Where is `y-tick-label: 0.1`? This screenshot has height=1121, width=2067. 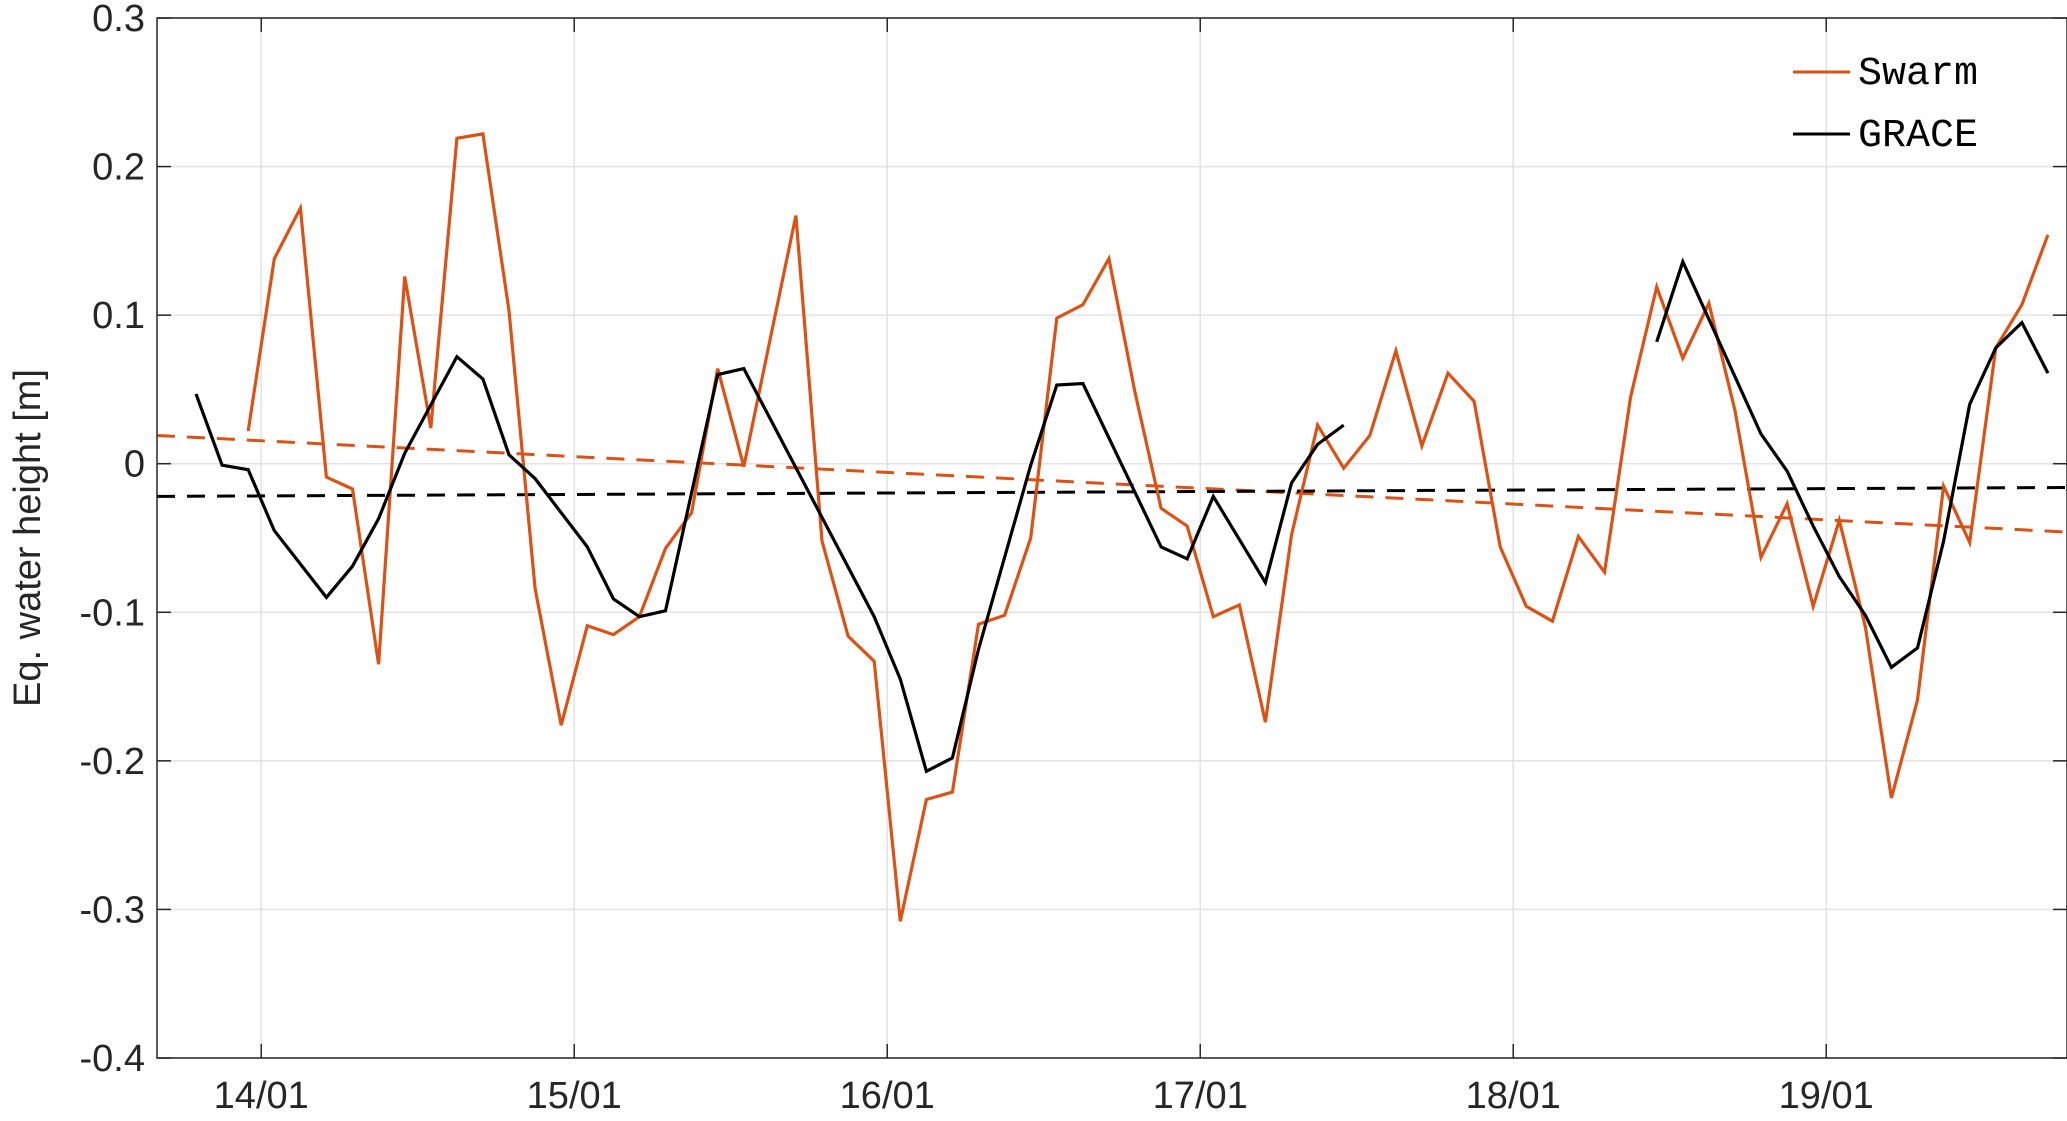 y-tick-label: 0.1 is located at coordinates (118, 316).